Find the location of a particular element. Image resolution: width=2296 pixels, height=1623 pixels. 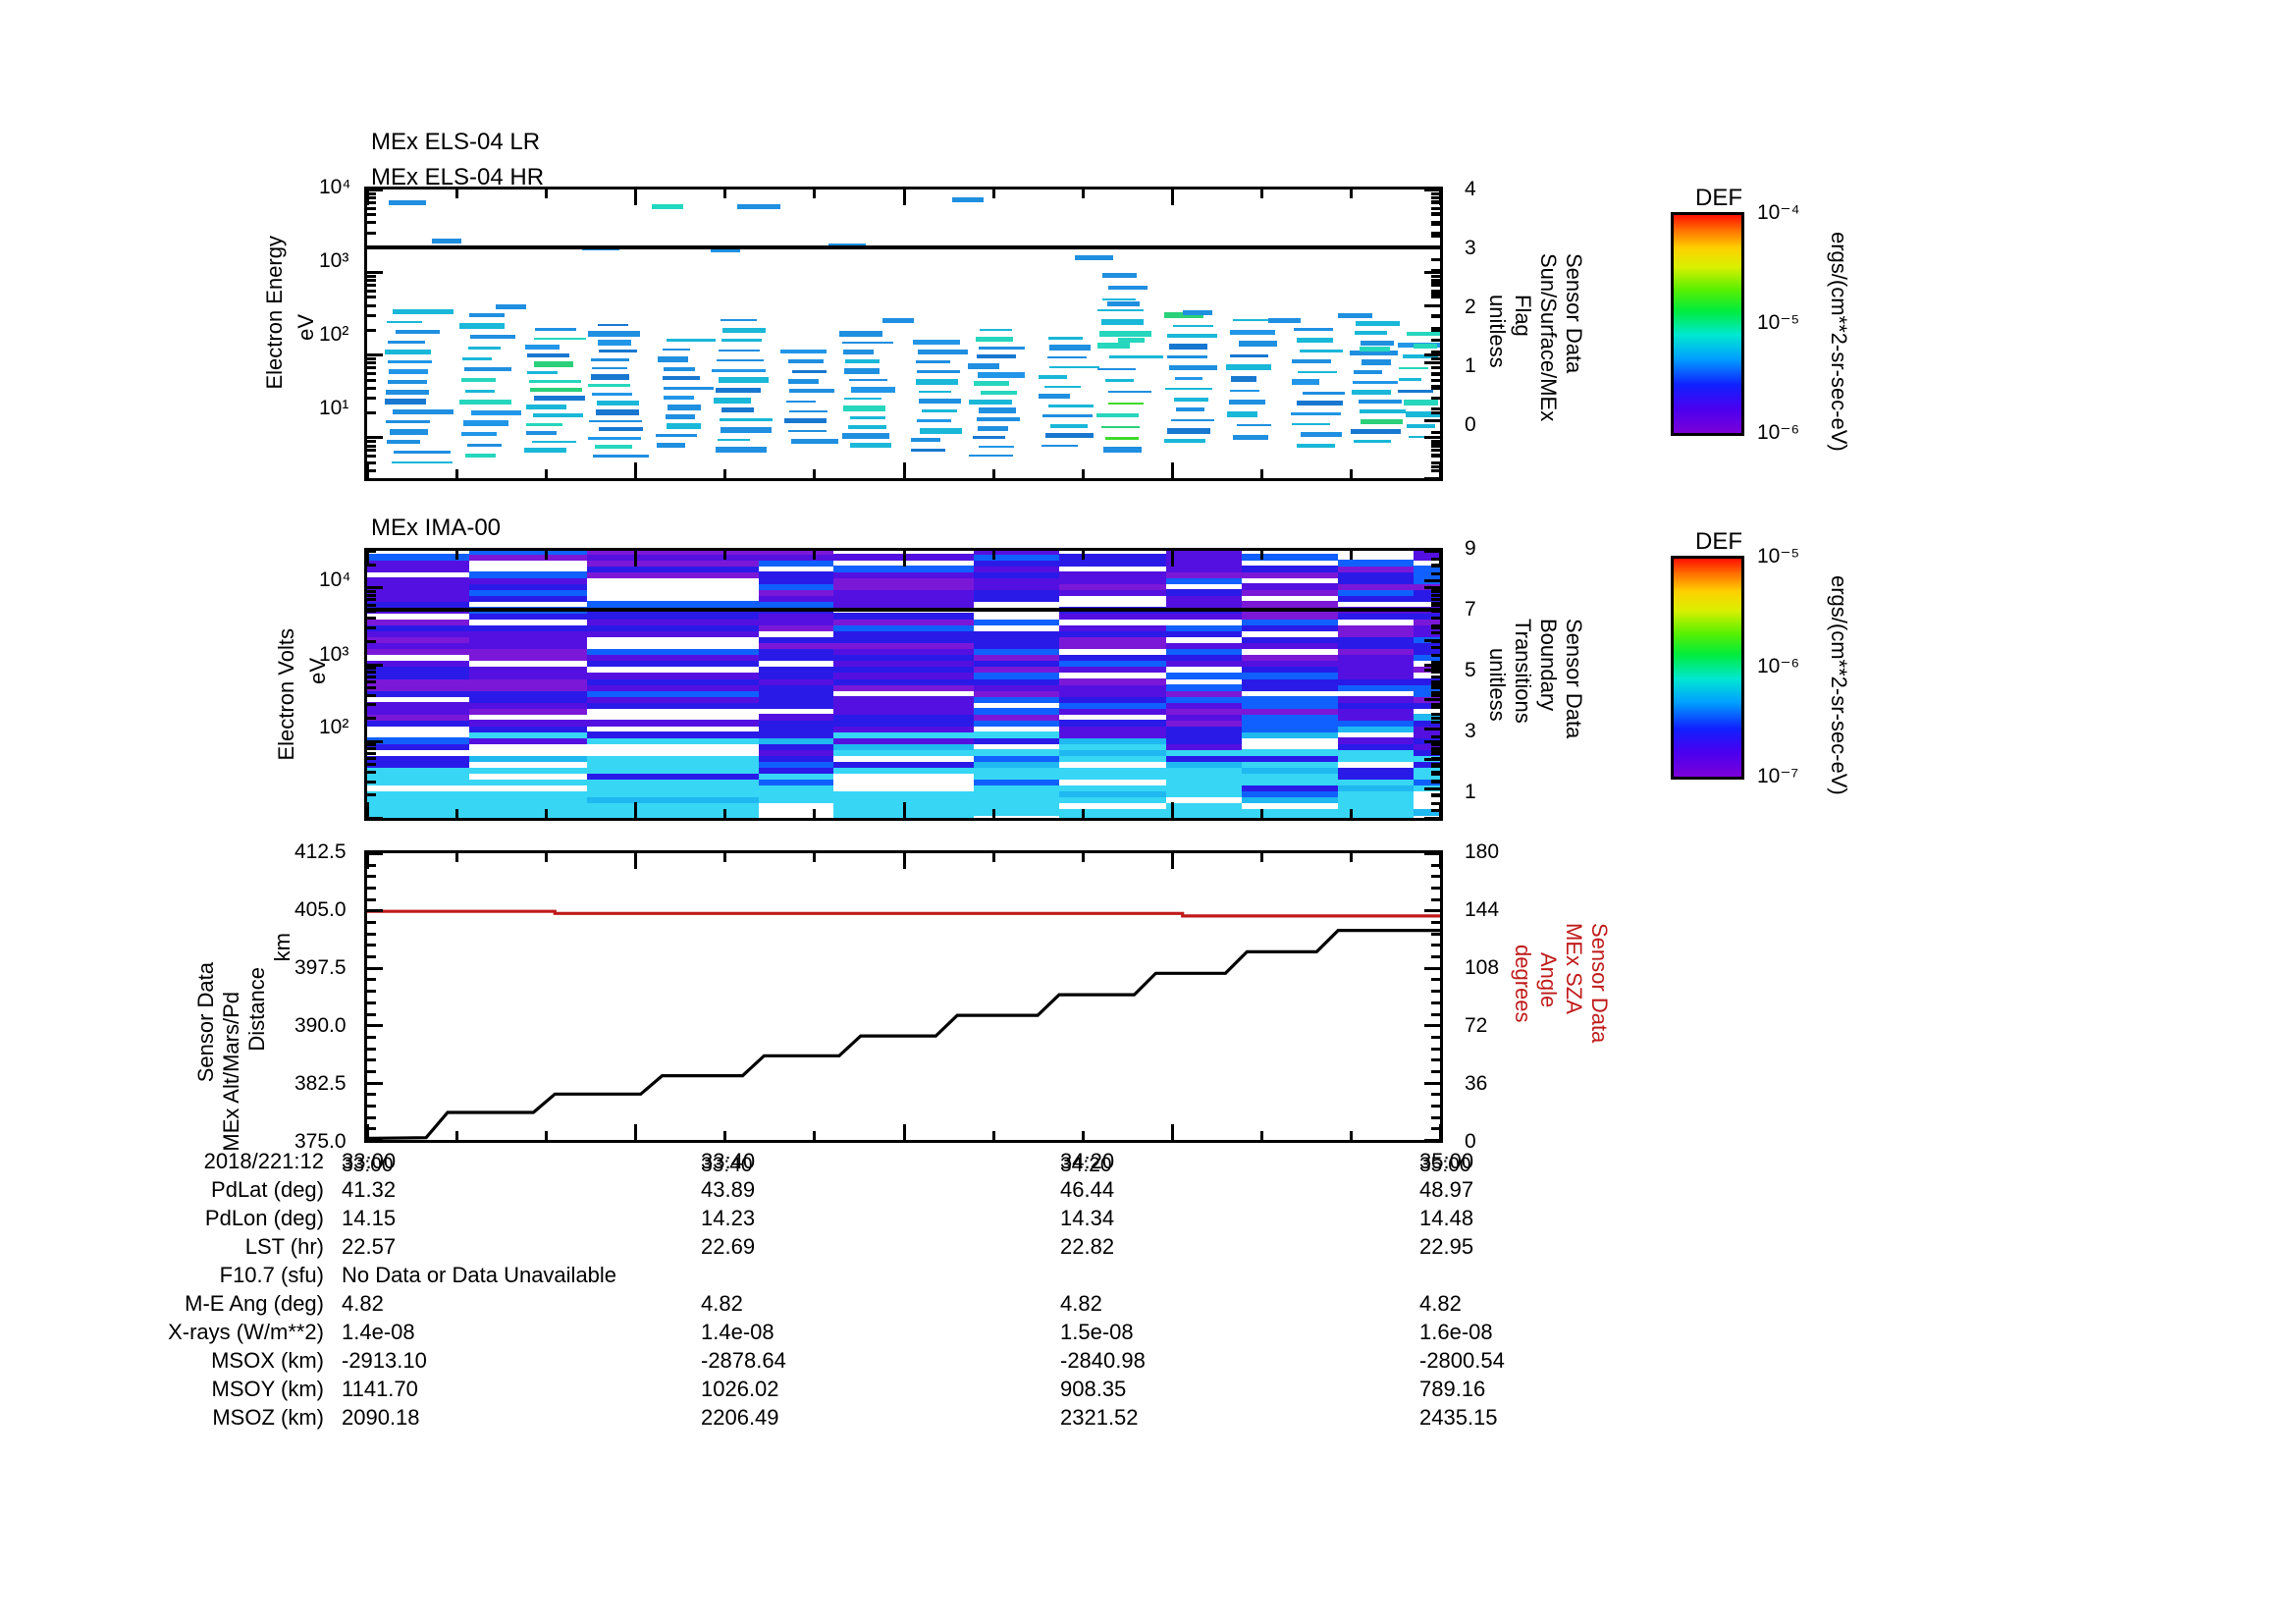

table-row-label: 2018/221:12 is located at coordinates (263, 1161).